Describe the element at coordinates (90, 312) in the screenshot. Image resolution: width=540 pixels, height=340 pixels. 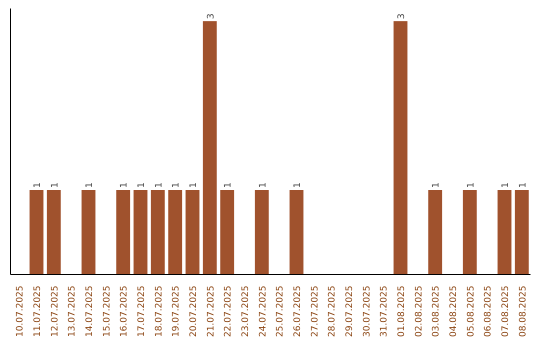
I see `x-tick-label: 14.07.2025` at that location.